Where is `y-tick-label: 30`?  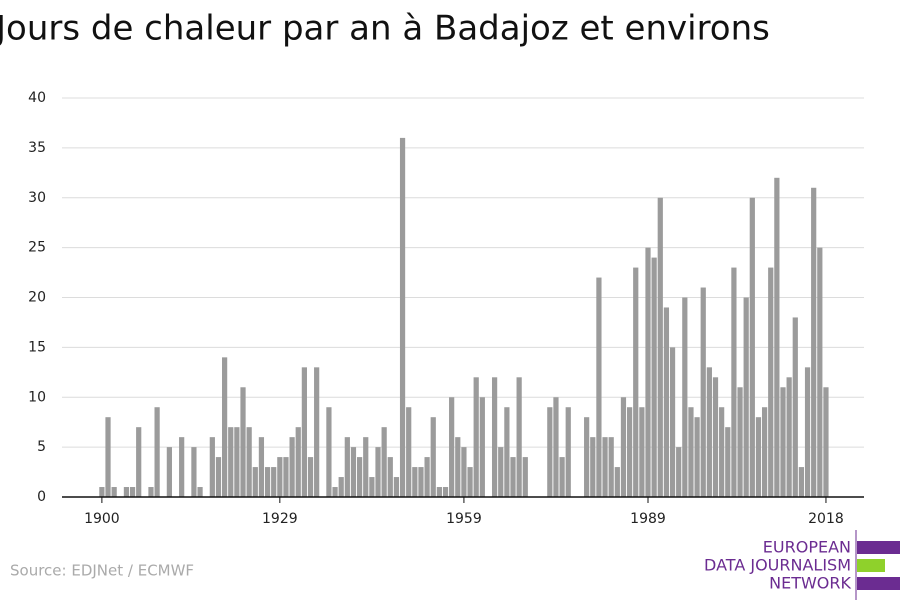 y-tick-label: 30 is located at coordinates (37, 198).